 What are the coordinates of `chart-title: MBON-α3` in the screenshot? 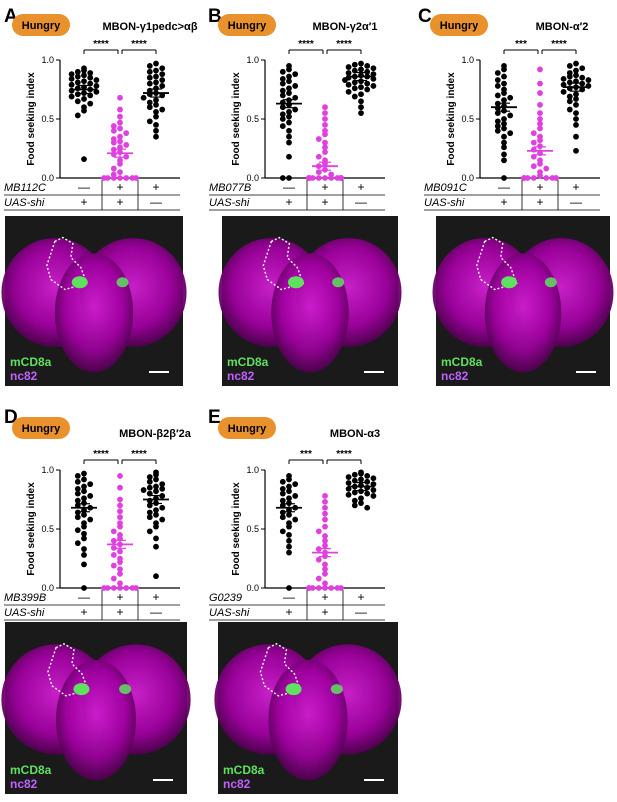 It's located at (355, 434).